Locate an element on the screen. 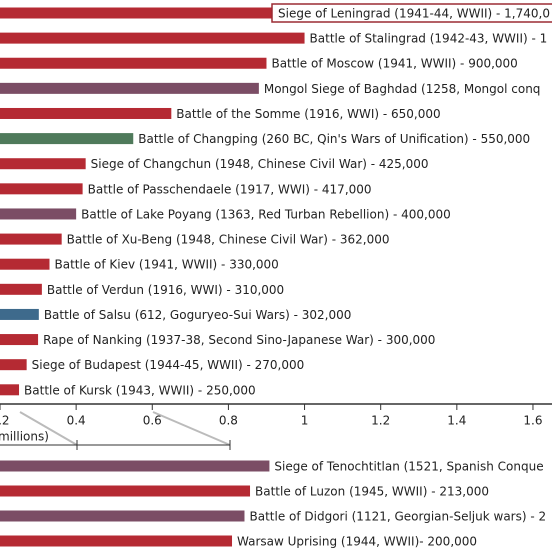 Image resolution: width=552 pixels, height=552 pixels. x-tick-label: 0.4 is located at coordinates (76, 421).